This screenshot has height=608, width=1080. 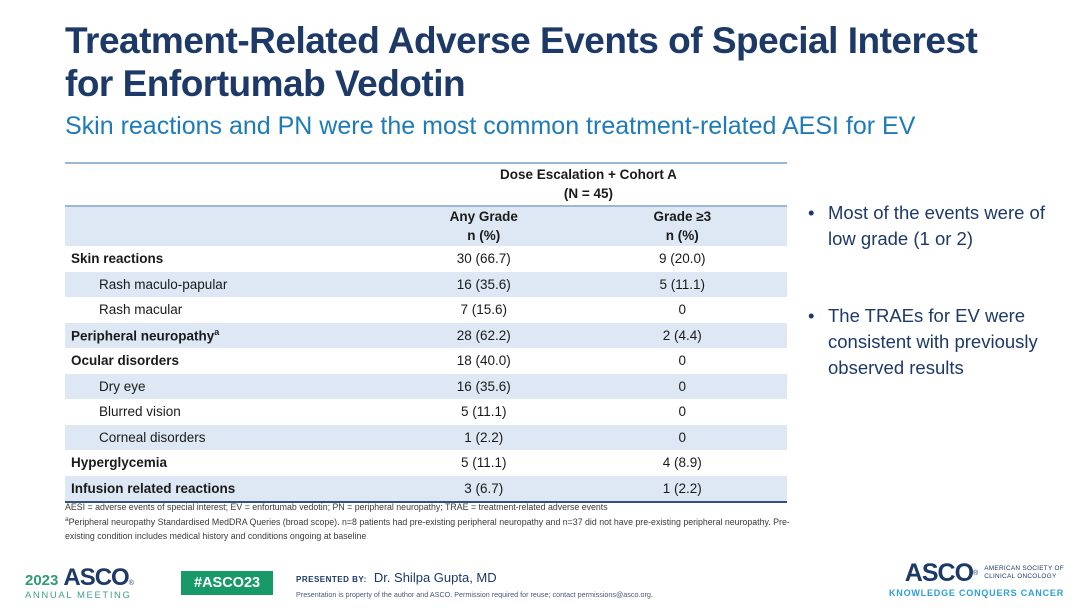 What do you see at coordinates (682, 284) in the screenshot?
I see `grade-ge3-value: 5 (11.1)` at bounding box center [682, 284].